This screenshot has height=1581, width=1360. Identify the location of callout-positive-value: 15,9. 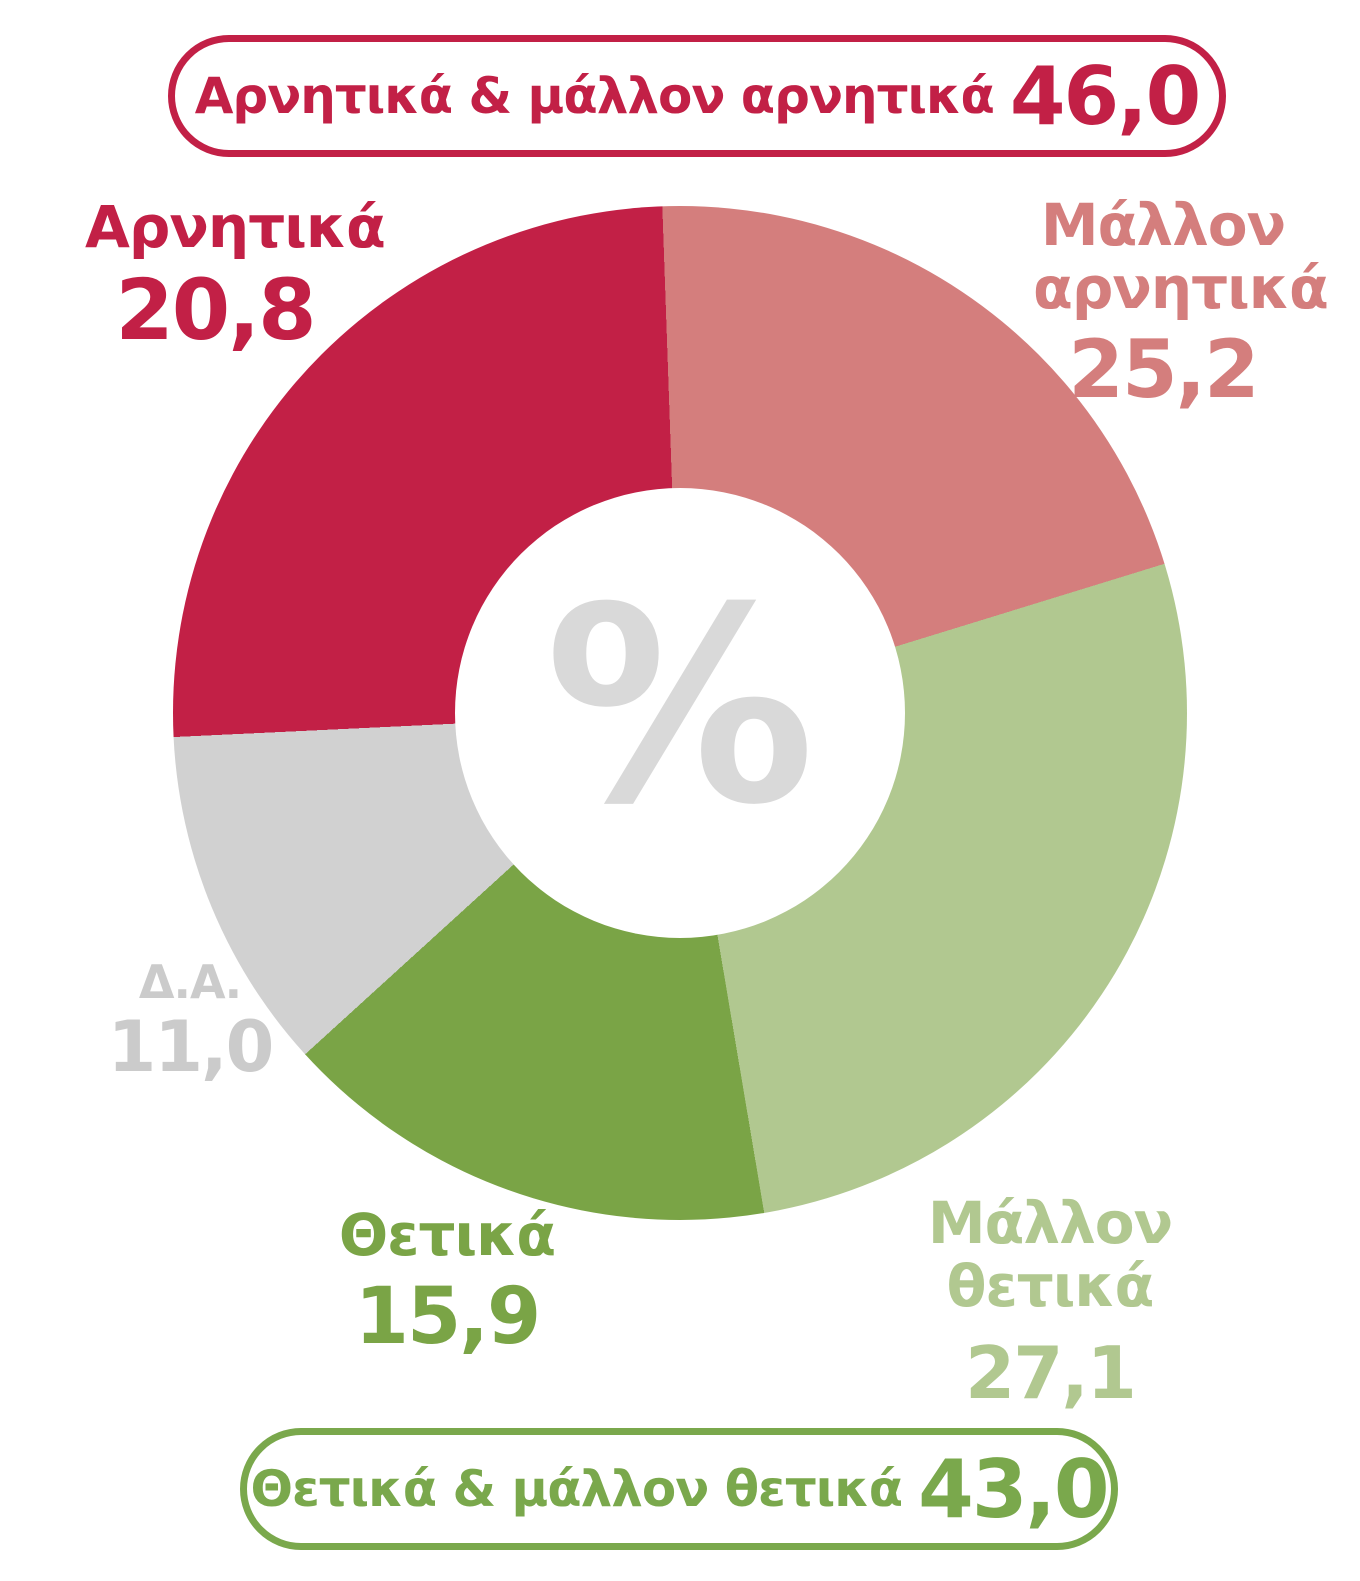
(447, 1316).